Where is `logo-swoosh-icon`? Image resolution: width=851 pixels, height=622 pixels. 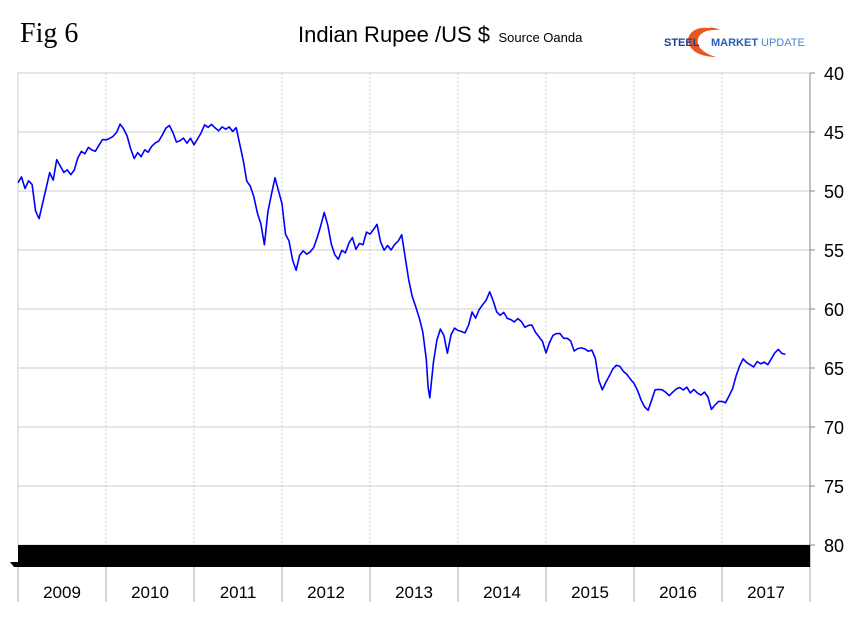 logo-swoosh-icon is located at coordinates (704, 42).